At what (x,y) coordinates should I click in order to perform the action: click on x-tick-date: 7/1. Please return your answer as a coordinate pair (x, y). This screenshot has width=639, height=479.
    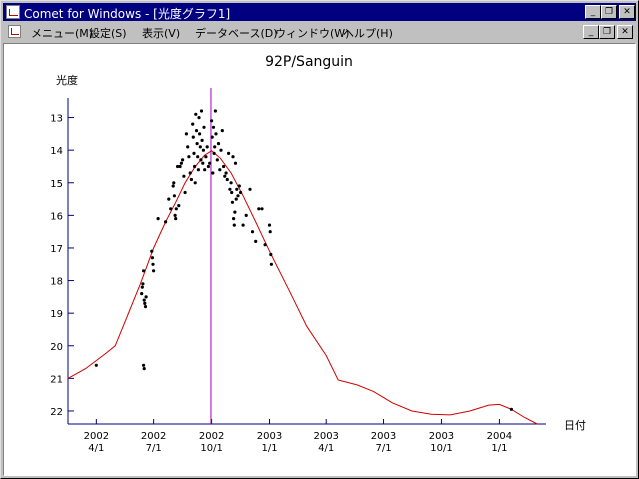
    Looking at the image, I should click on (383, 448).